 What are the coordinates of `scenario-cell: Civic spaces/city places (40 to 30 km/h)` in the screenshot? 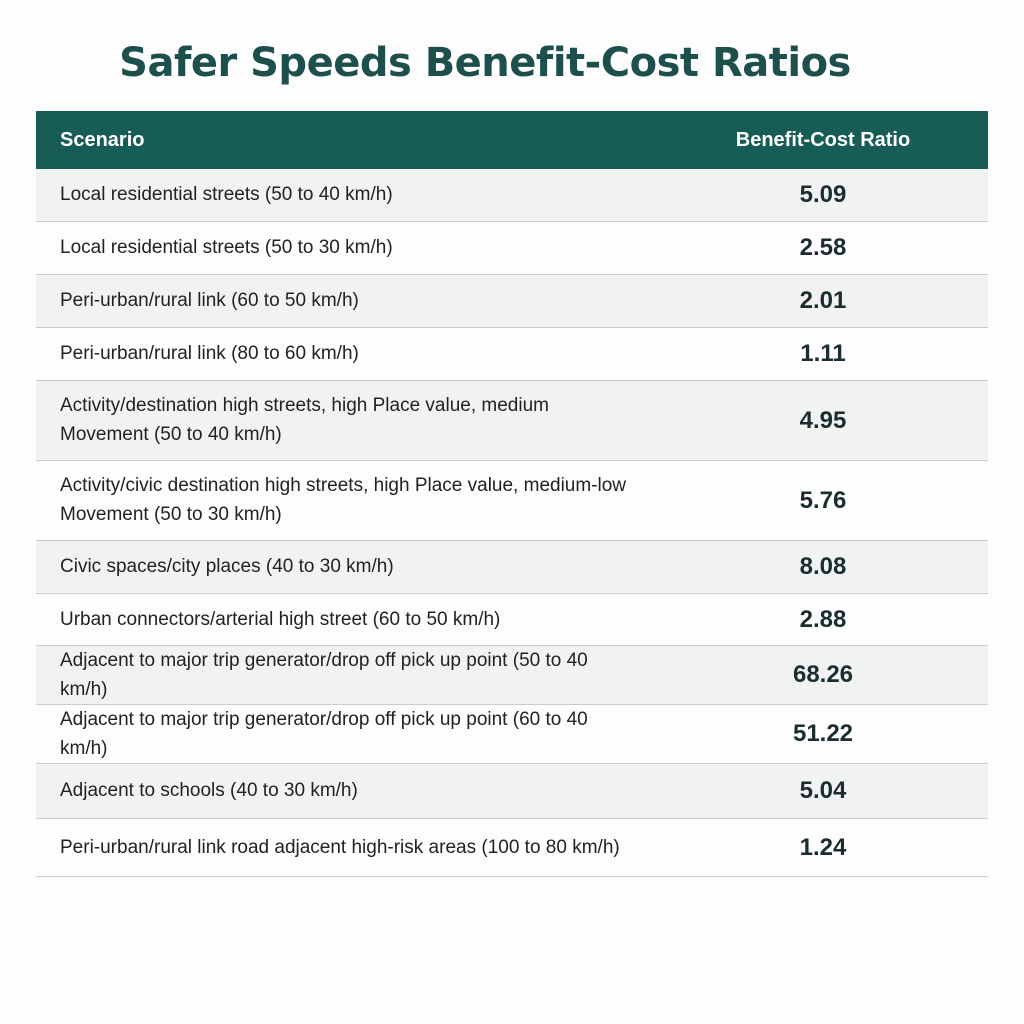 It's located at (347, 567).